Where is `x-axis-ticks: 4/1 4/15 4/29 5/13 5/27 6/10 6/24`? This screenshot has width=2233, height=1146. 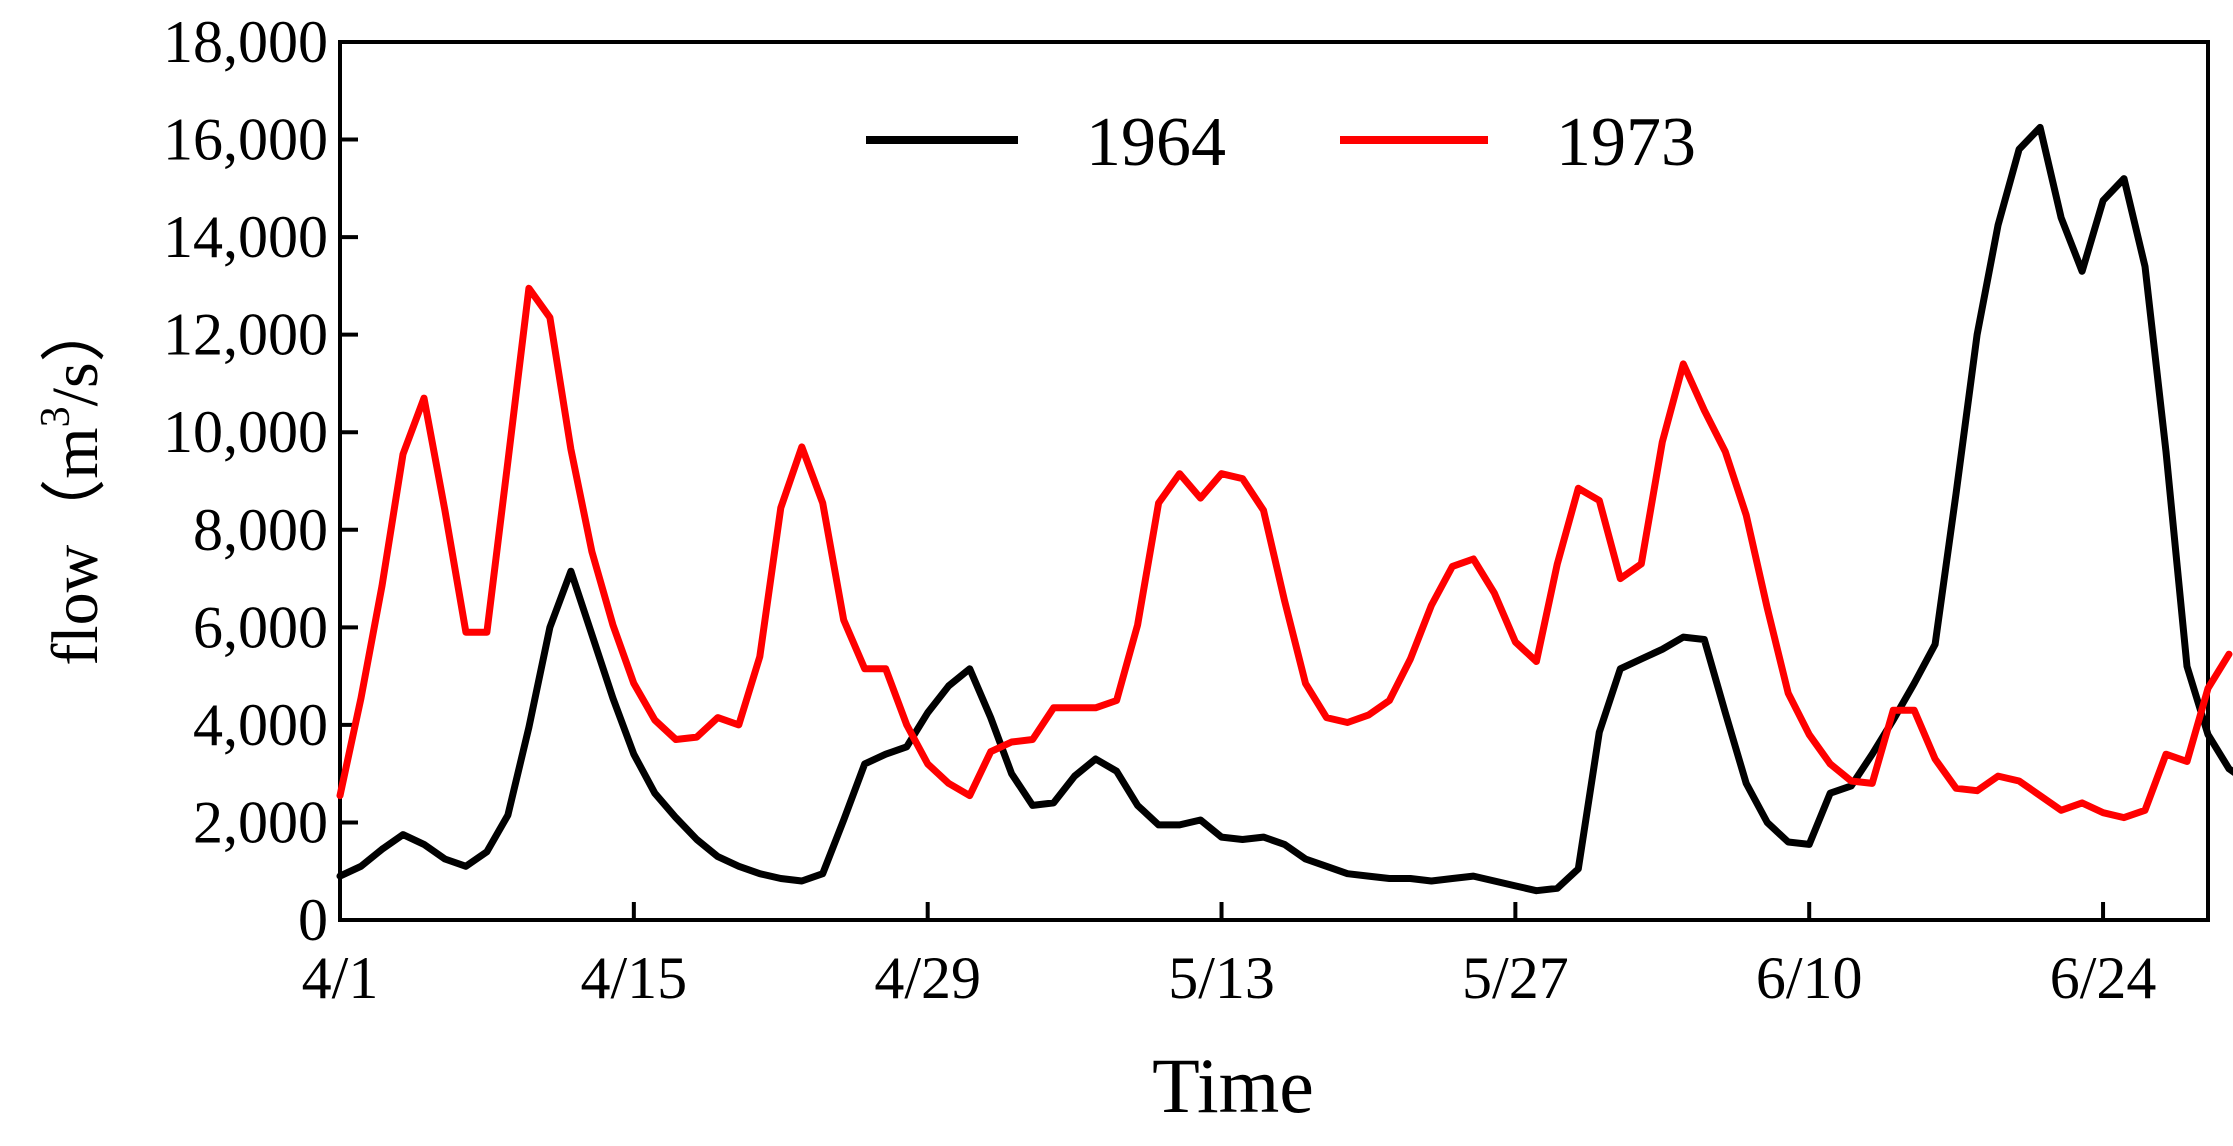
x-axis-ticks: 4/1 4/15 4/29 5/13 5/27 6/10 6/24 is located at coordinates (1229, 956).